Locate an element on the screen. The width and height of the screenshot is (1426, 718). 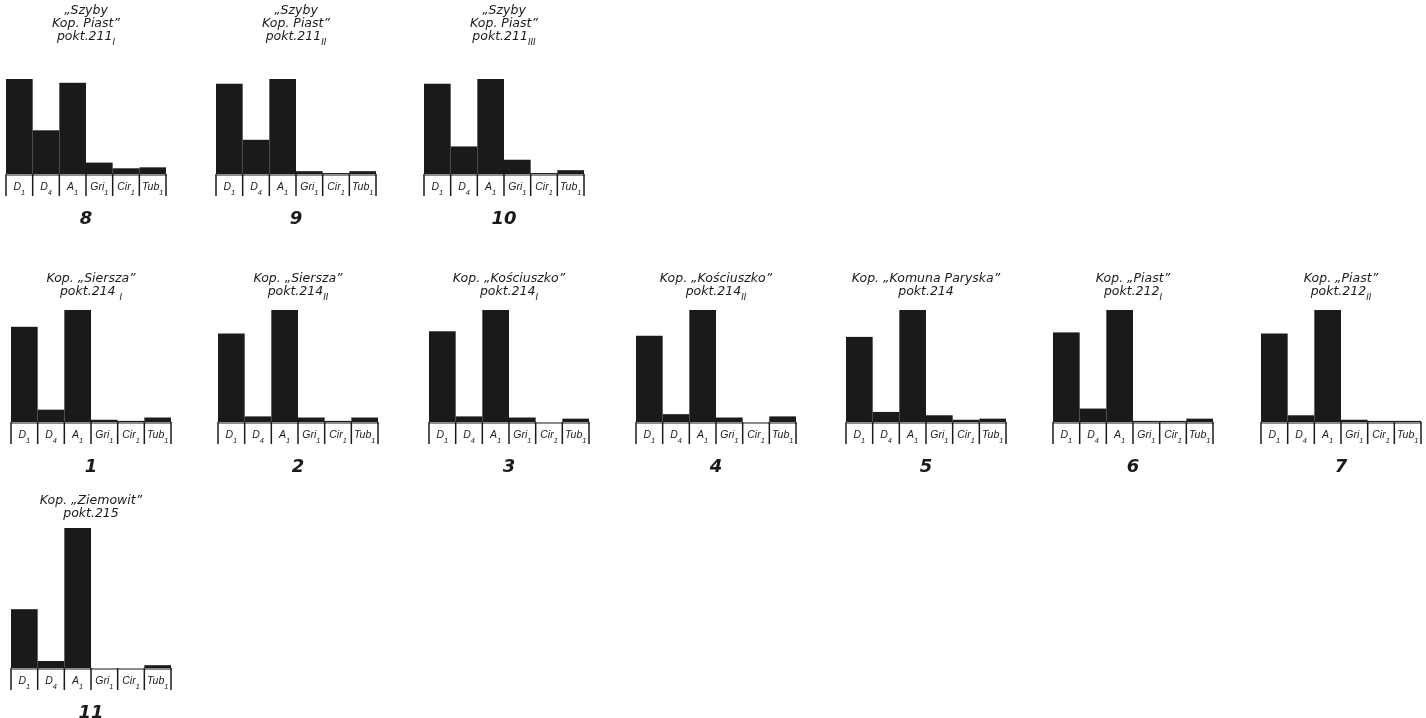
chart-title: Kop. „Komuna Paryska” pokt.214 is located at coordinates (926, 284).